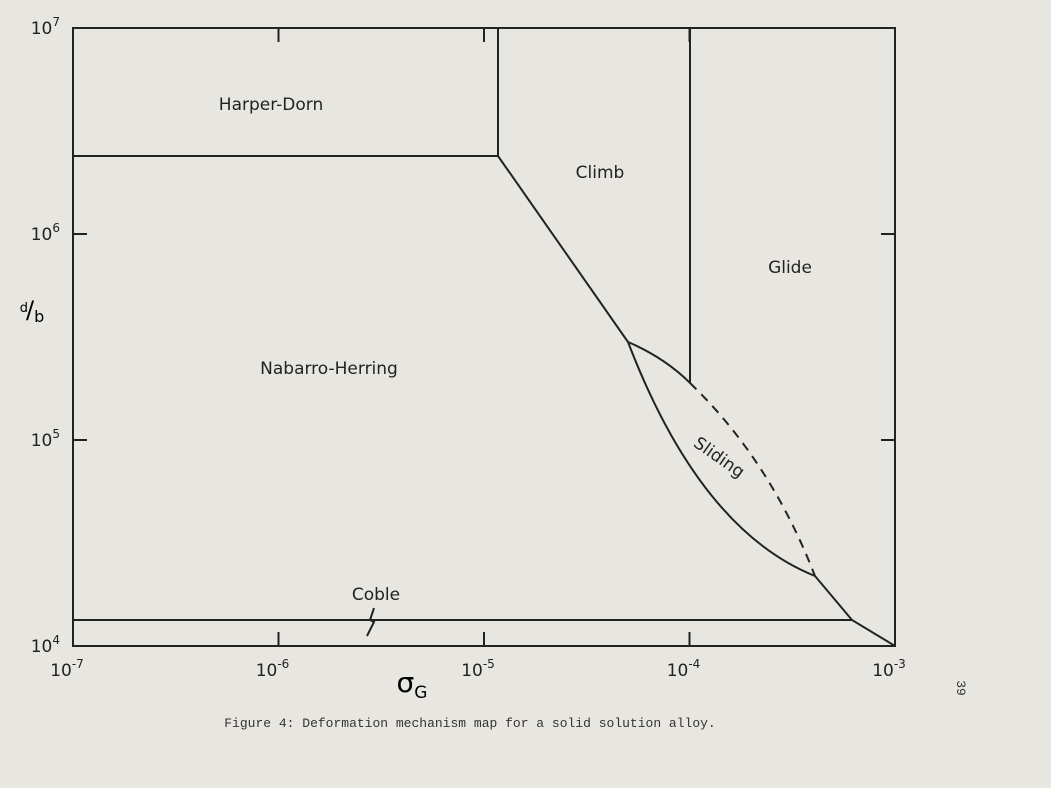  I want to click on sliding-lower-boundary, so click(721, 459).